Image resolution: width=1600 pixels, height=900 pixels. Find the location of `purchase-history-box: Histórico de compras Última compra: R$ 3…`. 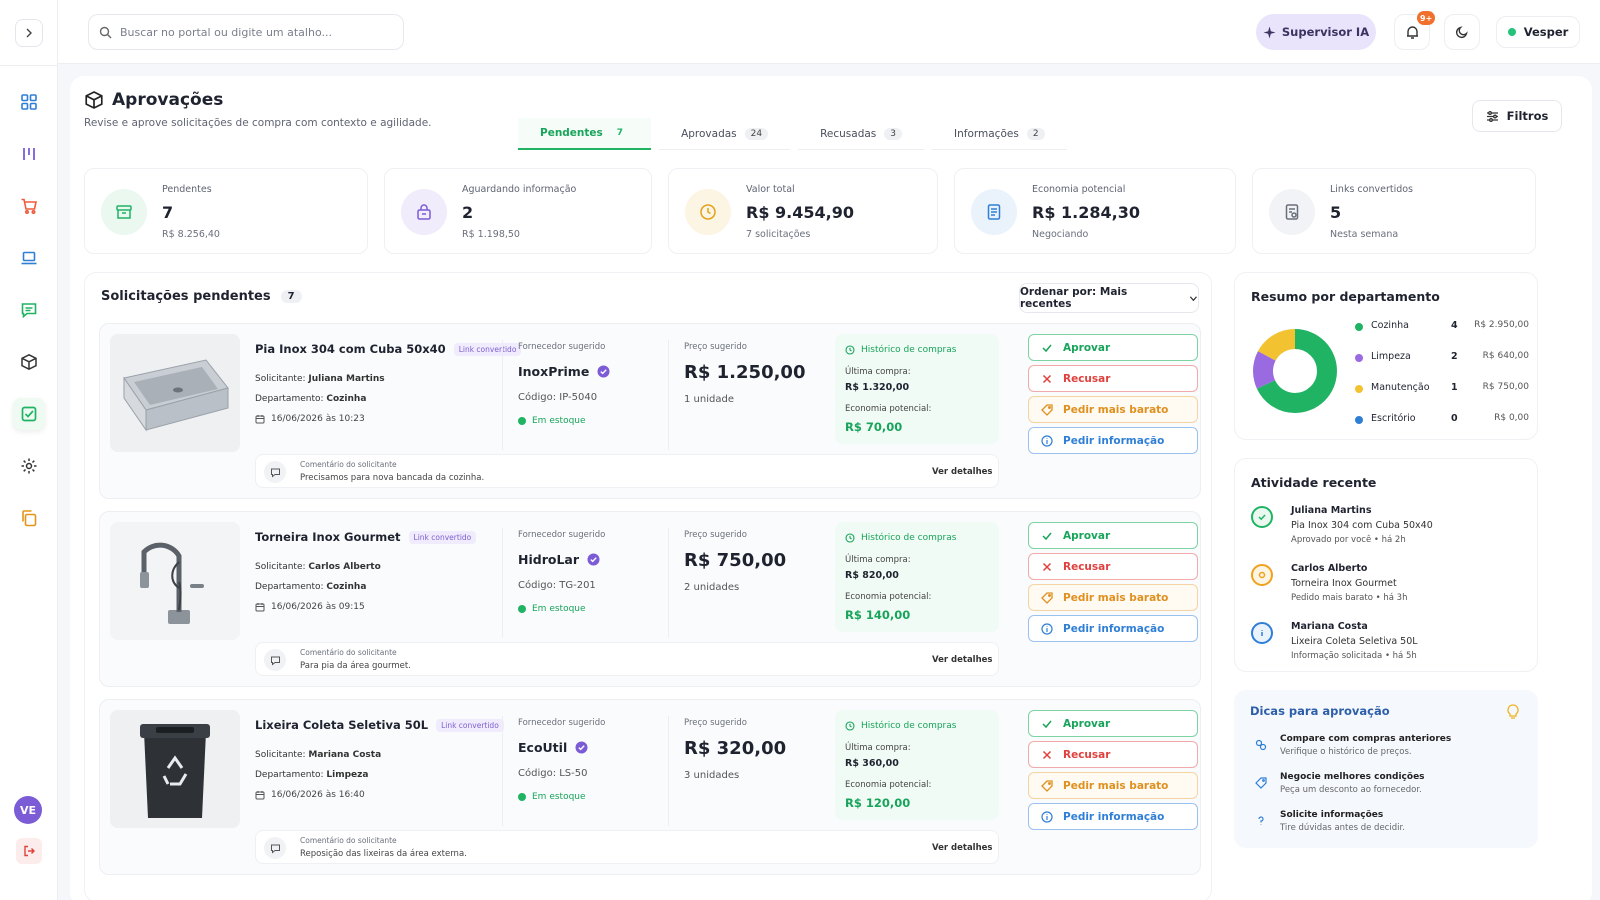

purchase-history-box: Histórico de compras Última compra: R$ 3… is located at coordinates (917, 765).